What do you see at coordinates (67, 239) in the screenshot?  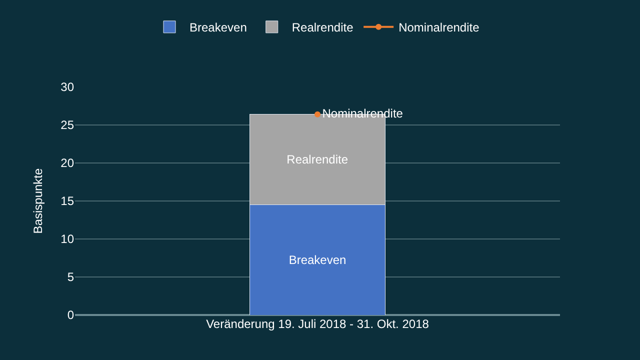 I see `y-tick-label: 10` at bounding box center [67, 239].